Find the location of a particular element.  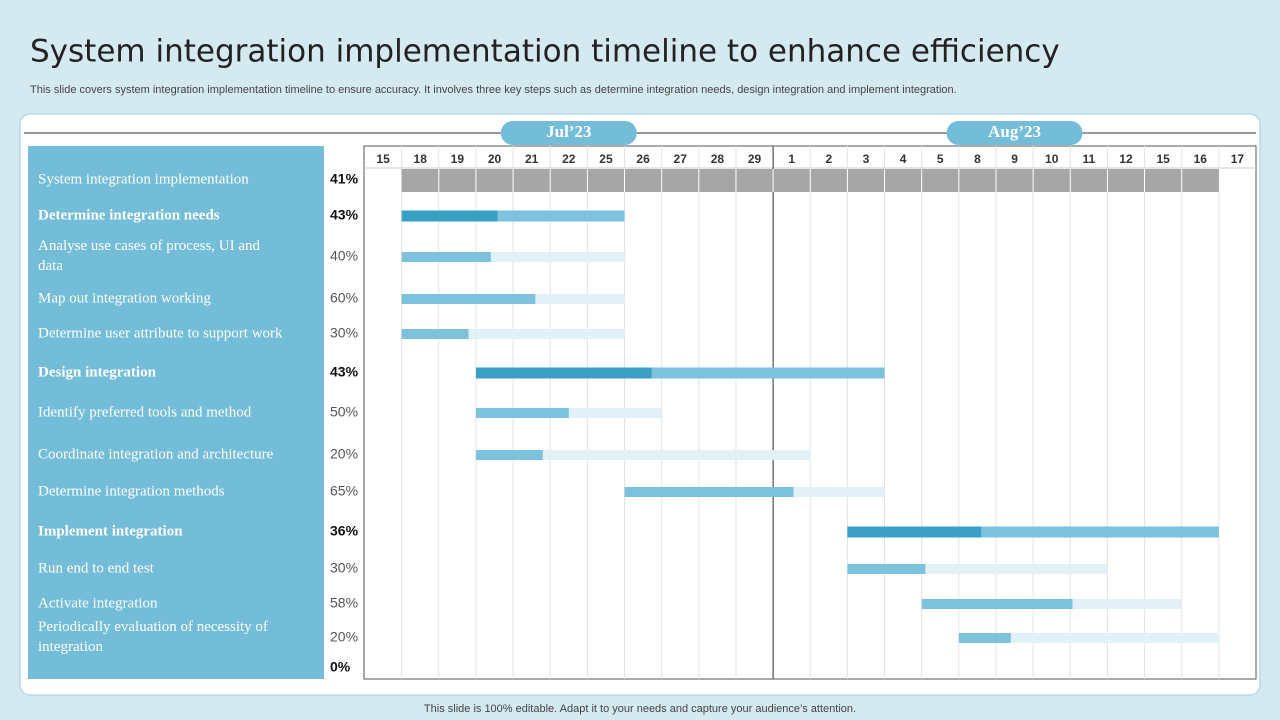

task-label: Implement integration is located at coordinates (110, 531).